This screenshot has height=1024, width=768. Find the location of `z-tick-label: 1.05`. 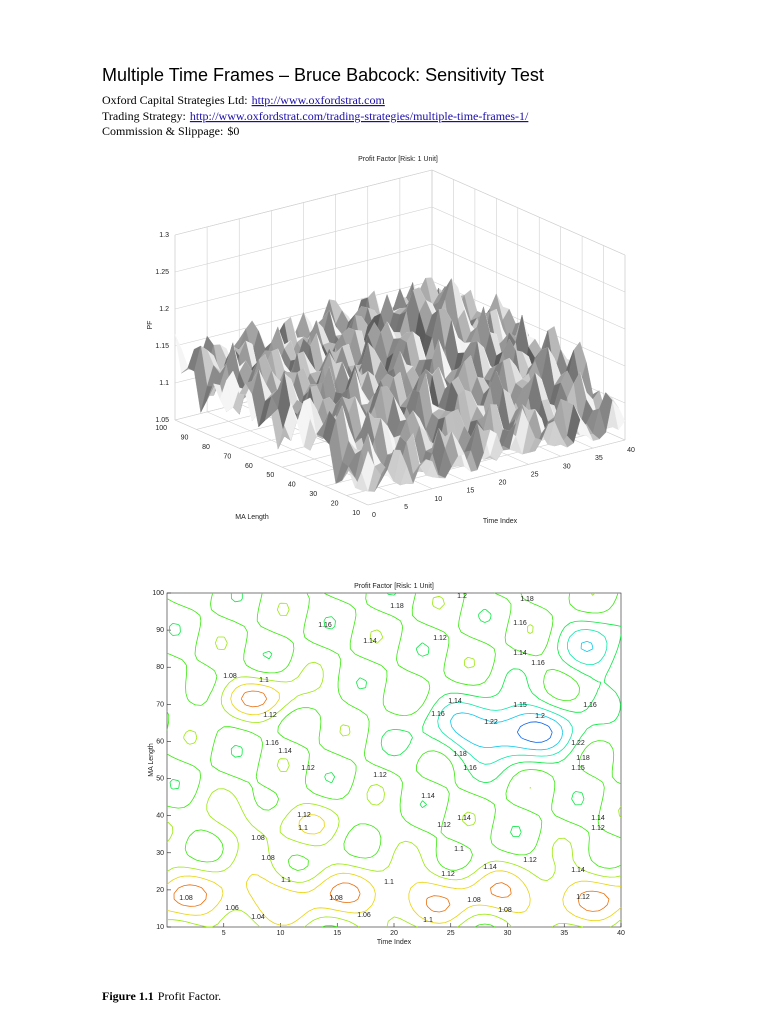

z-tick-label: 1.05 is located at coordinates (162, 420).